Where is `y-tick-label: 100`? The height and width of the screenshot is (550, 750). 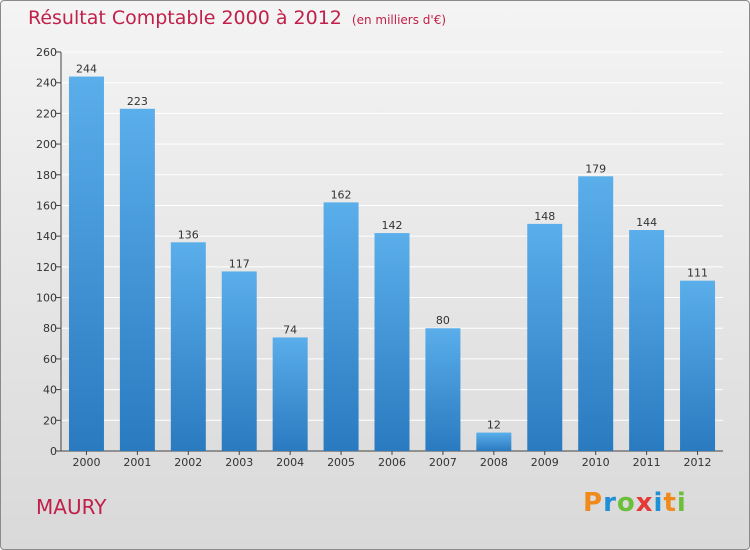 y-tick-label: 100 is located at coordinates (46, 298).